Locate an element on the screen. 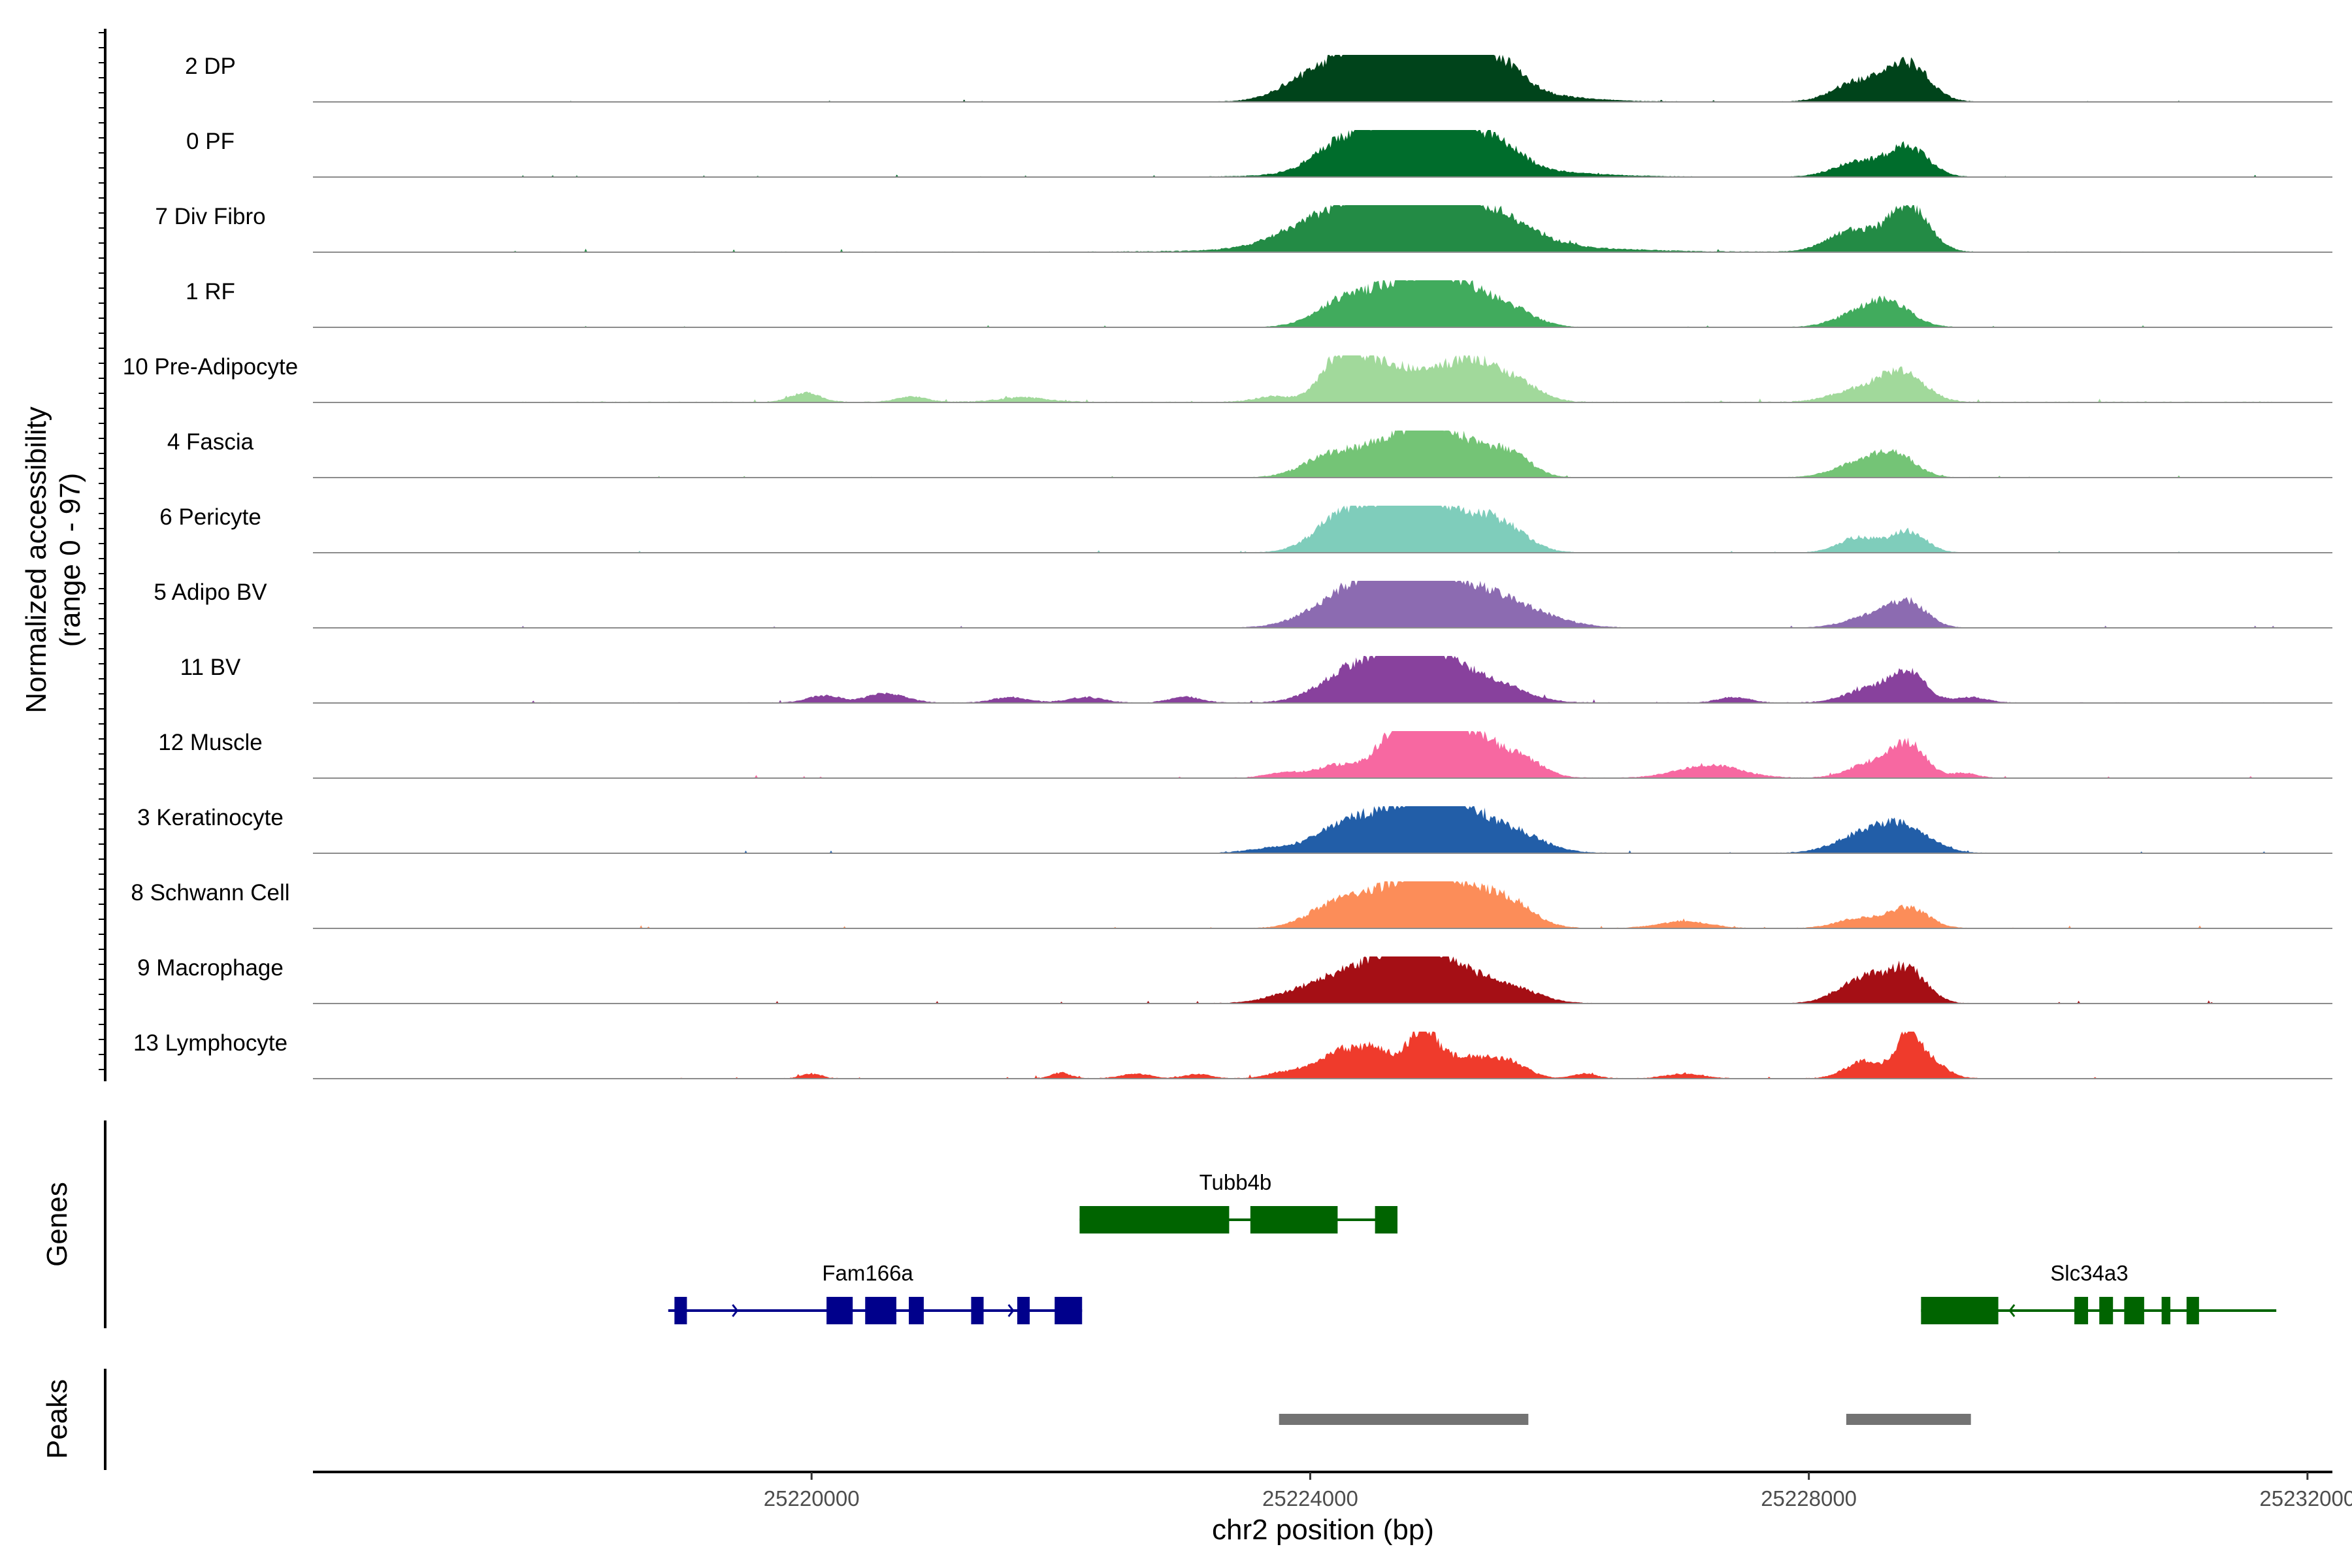  x-tick-label: 25228000 is located at coordinates (1809, 1498).